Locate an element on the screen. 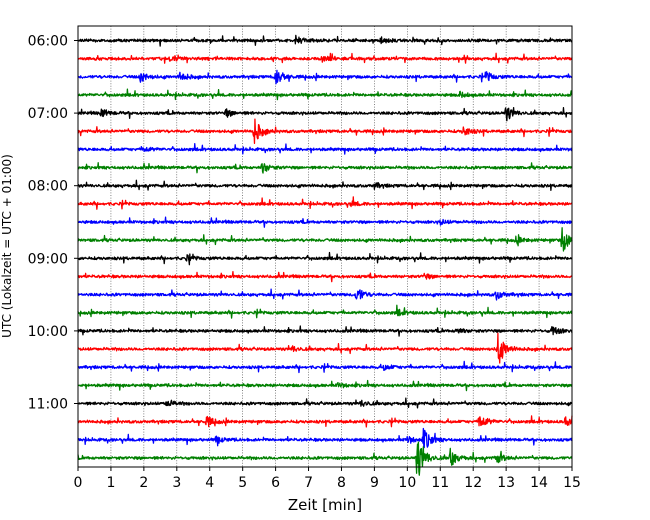 The height and width of the screenshot is (520, 650). y-axis-label: UTC (Lokalzeit = UTC + 01:00) is located at coordinates (7, 246).